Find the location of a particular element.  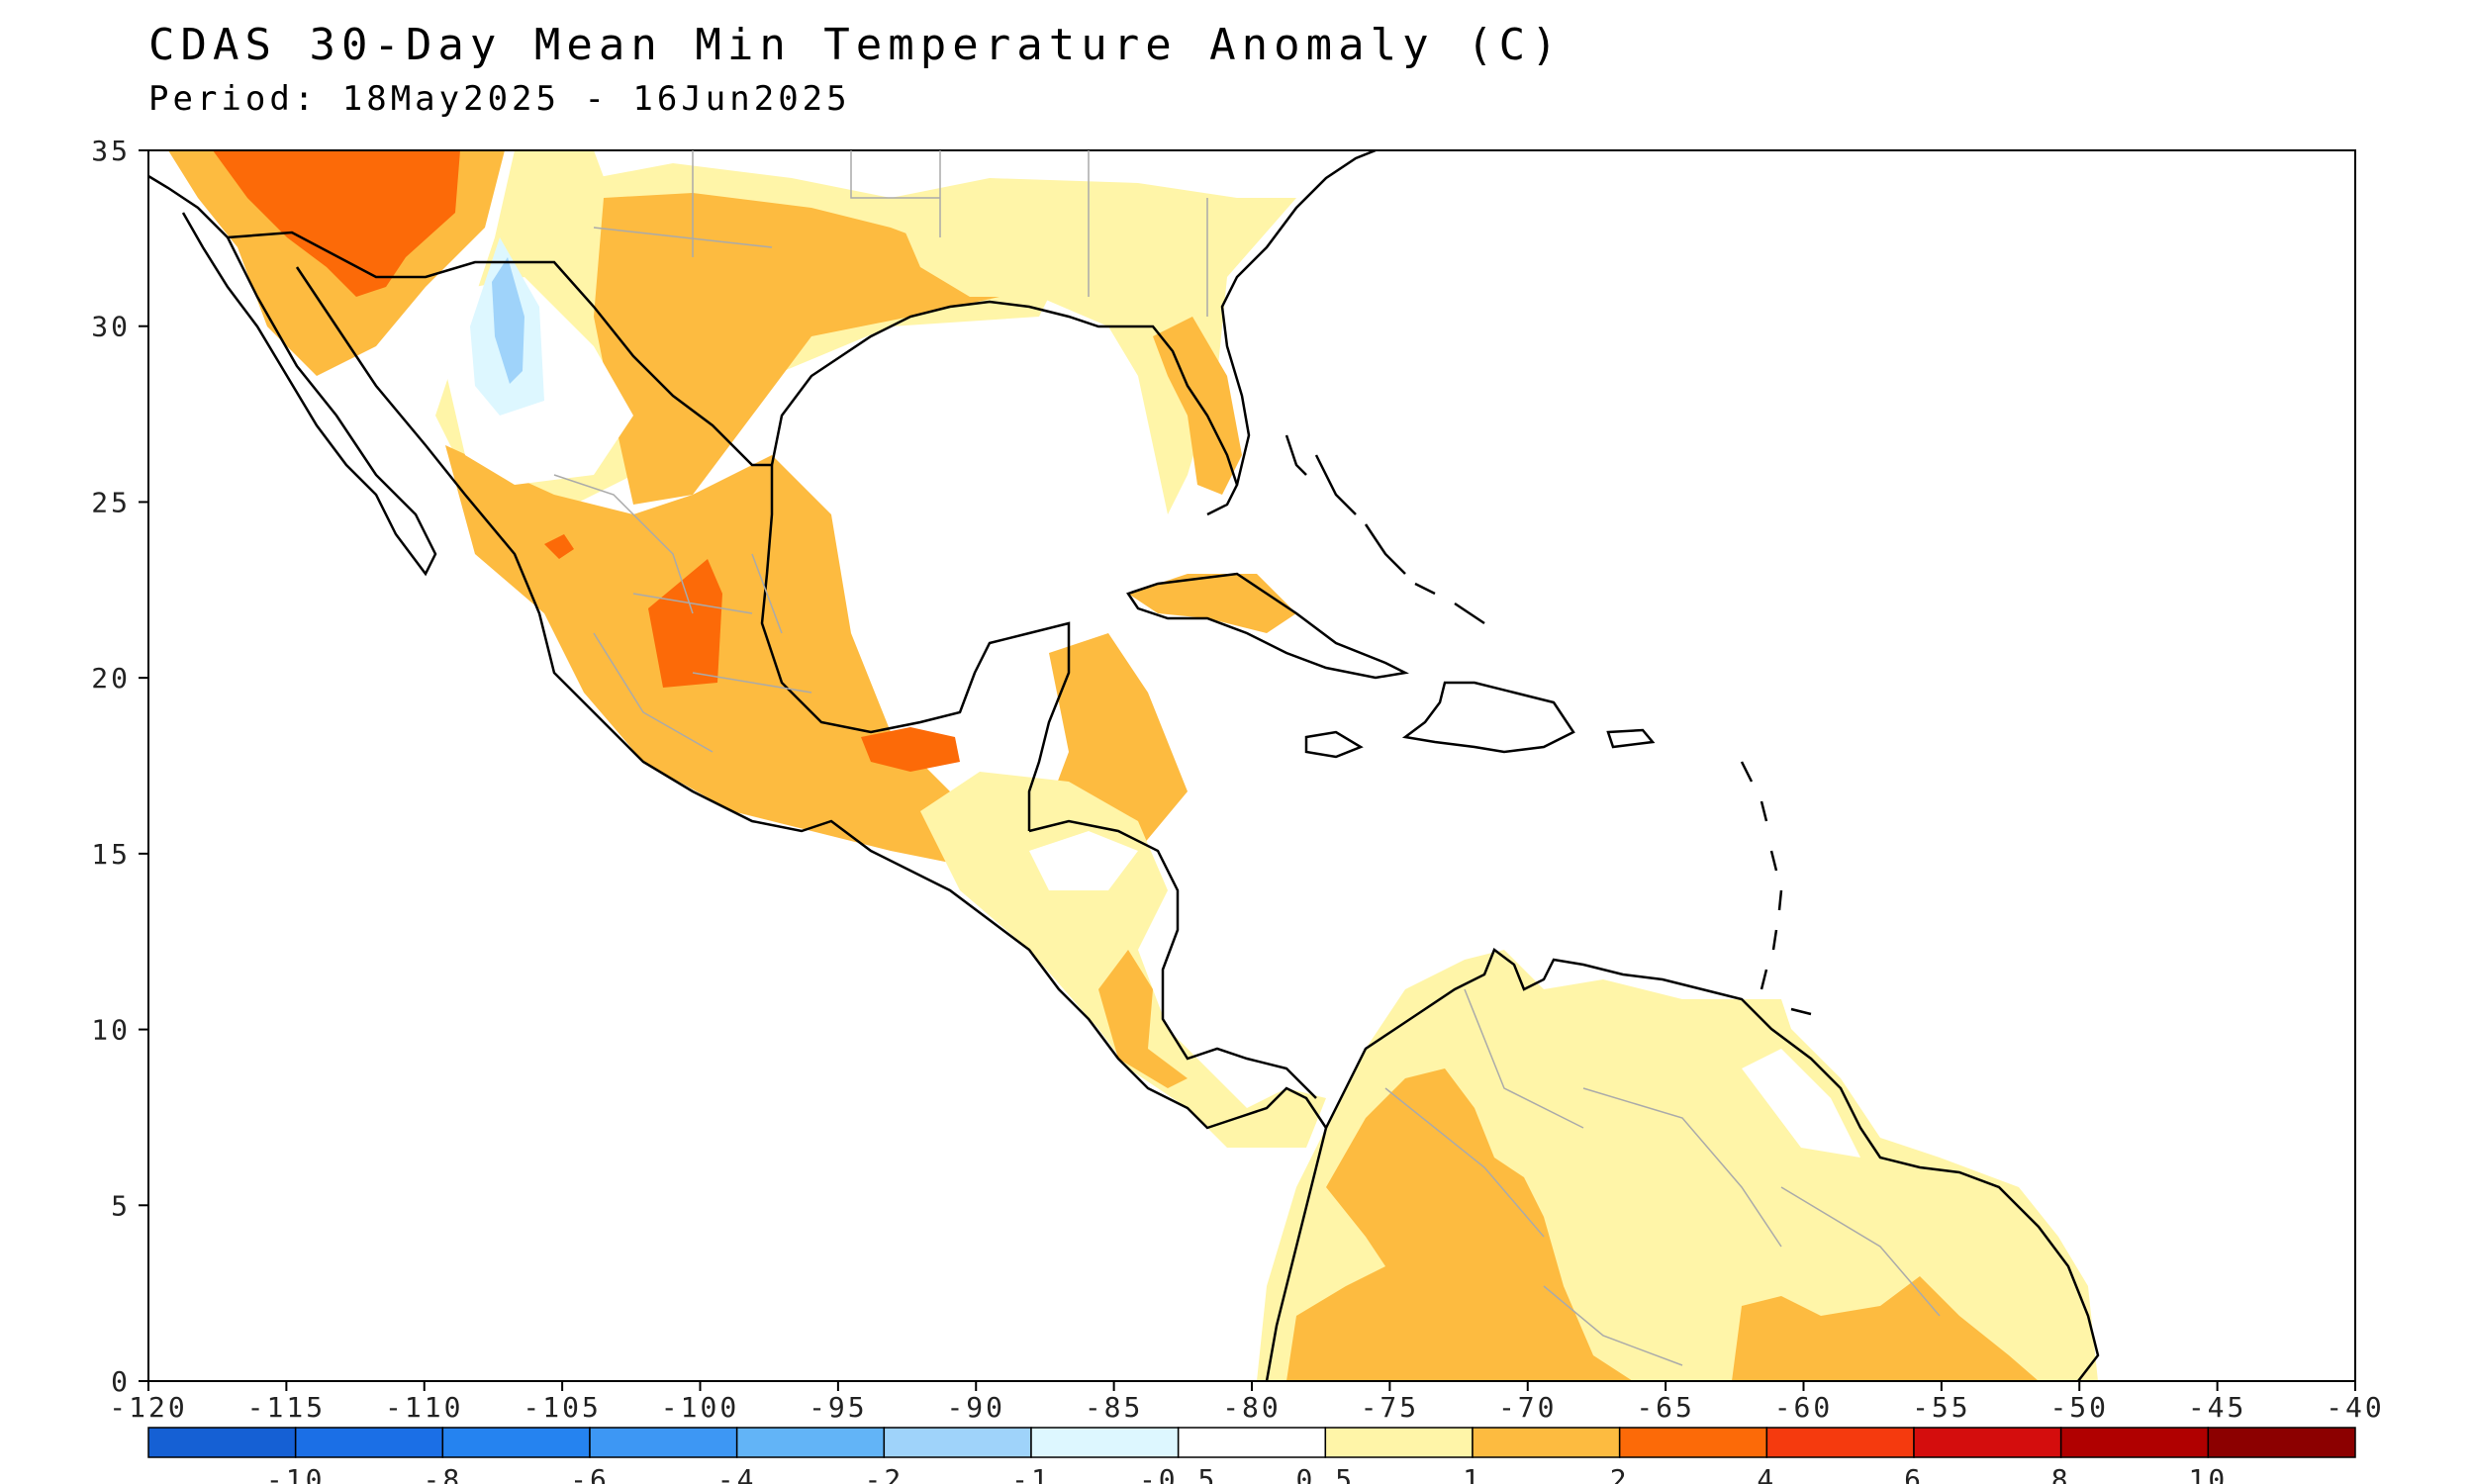

border-south-america-states is located at coordinates (1663, 1177).